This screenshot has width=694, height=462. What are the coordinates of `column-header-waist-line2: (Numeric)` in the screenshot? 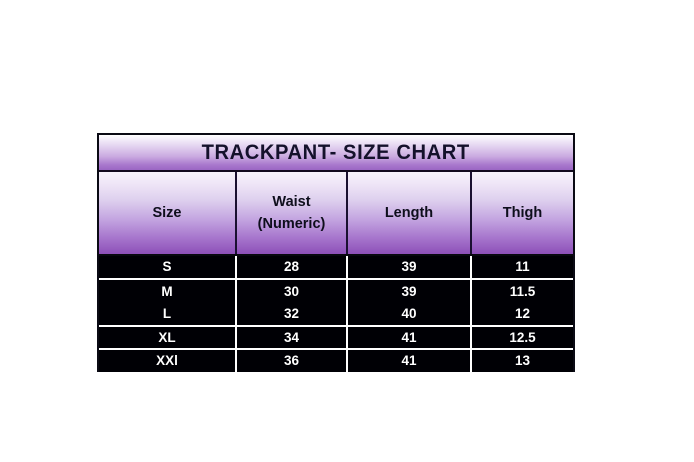 It's located at (291, 224).